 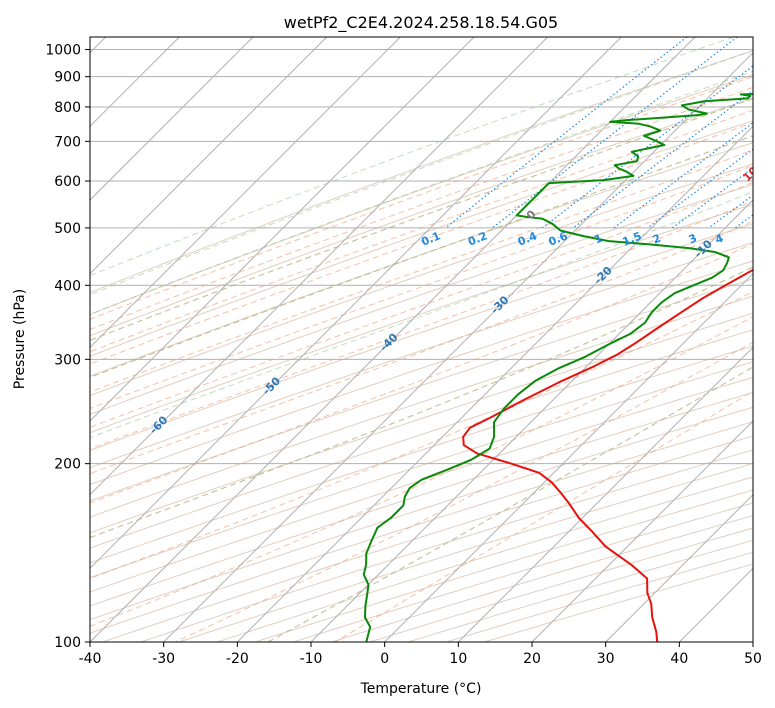 What do you see at coordinates (67, 229) in the screenshot?
I see `y-tick-label: 500` at bounding box center [67, 229].